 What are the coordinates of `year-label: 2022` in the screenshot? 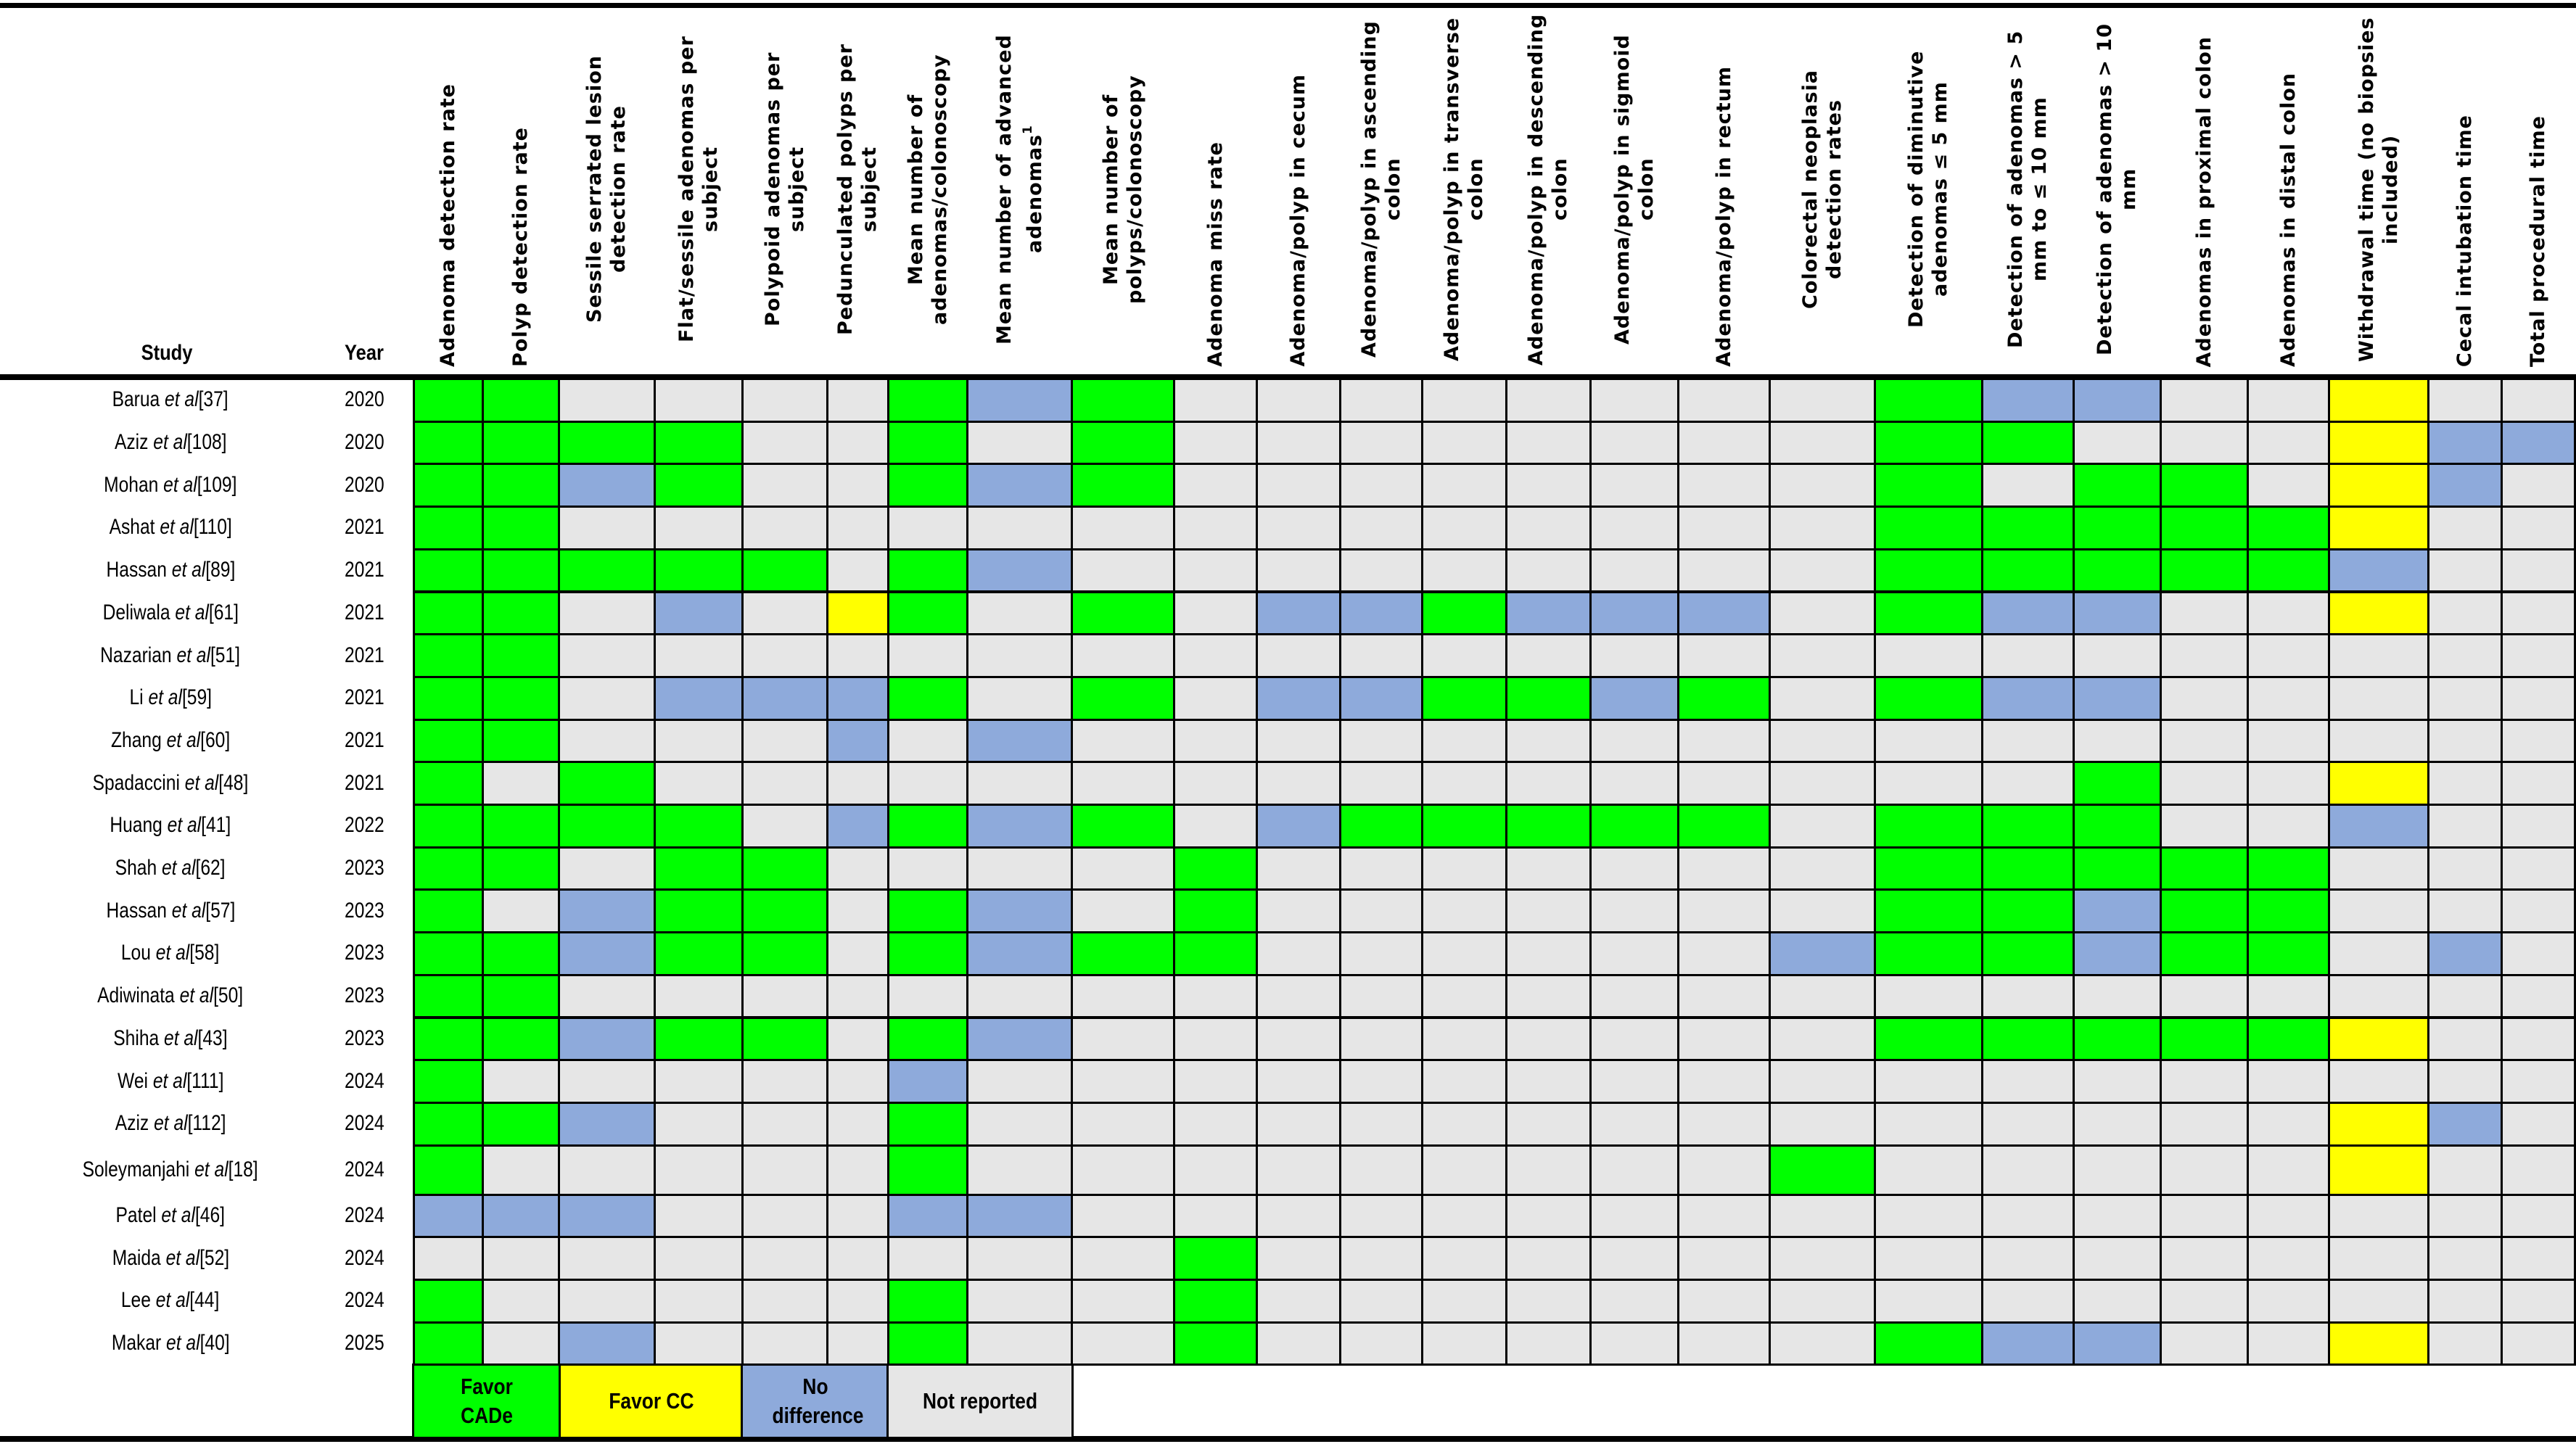 It's located at (364, 825).